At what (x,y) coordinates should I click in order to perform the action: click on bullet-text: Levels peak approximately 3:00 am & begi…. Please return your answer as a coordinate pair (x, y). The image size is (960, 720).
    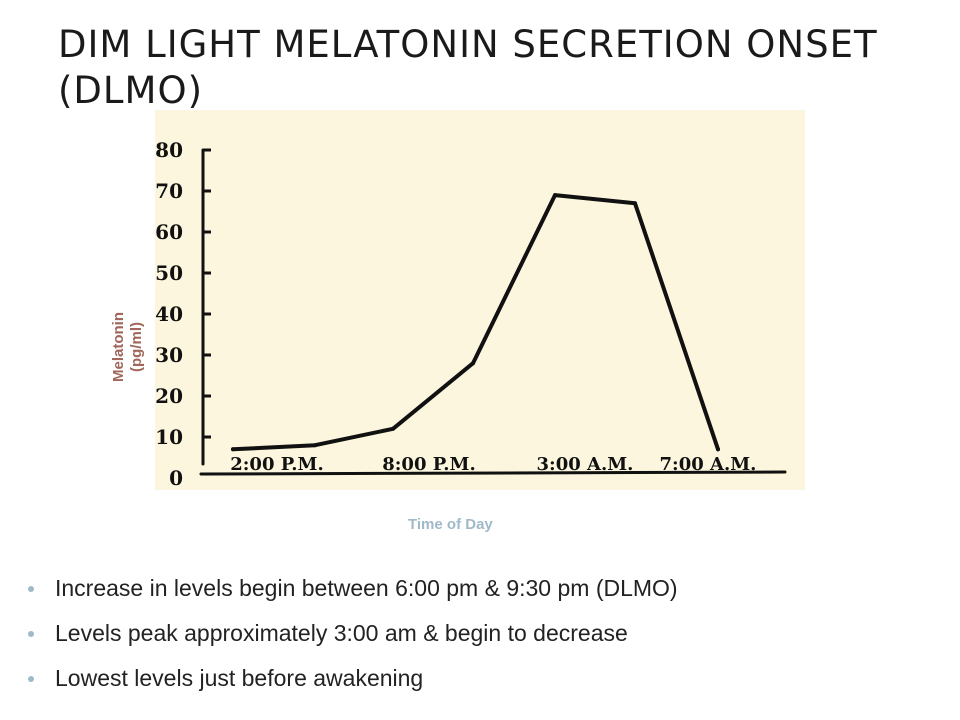
    Looking at the image, I should click on (341, 633).